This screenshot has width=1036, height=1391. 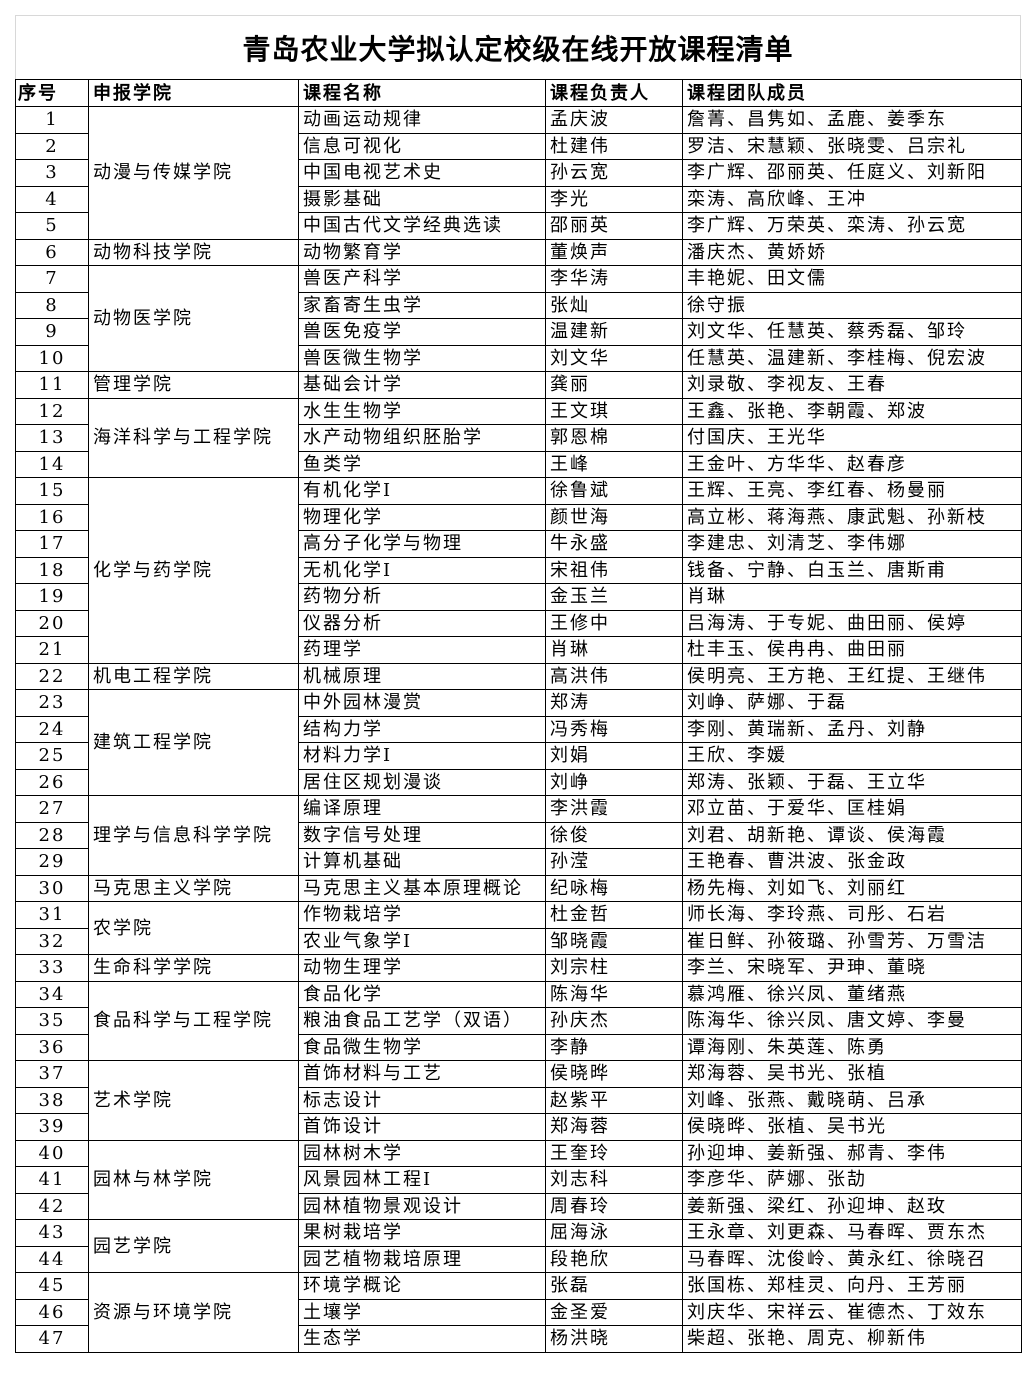 I want to click on cell-leader: 刘文华, so click(x=614, y=358).